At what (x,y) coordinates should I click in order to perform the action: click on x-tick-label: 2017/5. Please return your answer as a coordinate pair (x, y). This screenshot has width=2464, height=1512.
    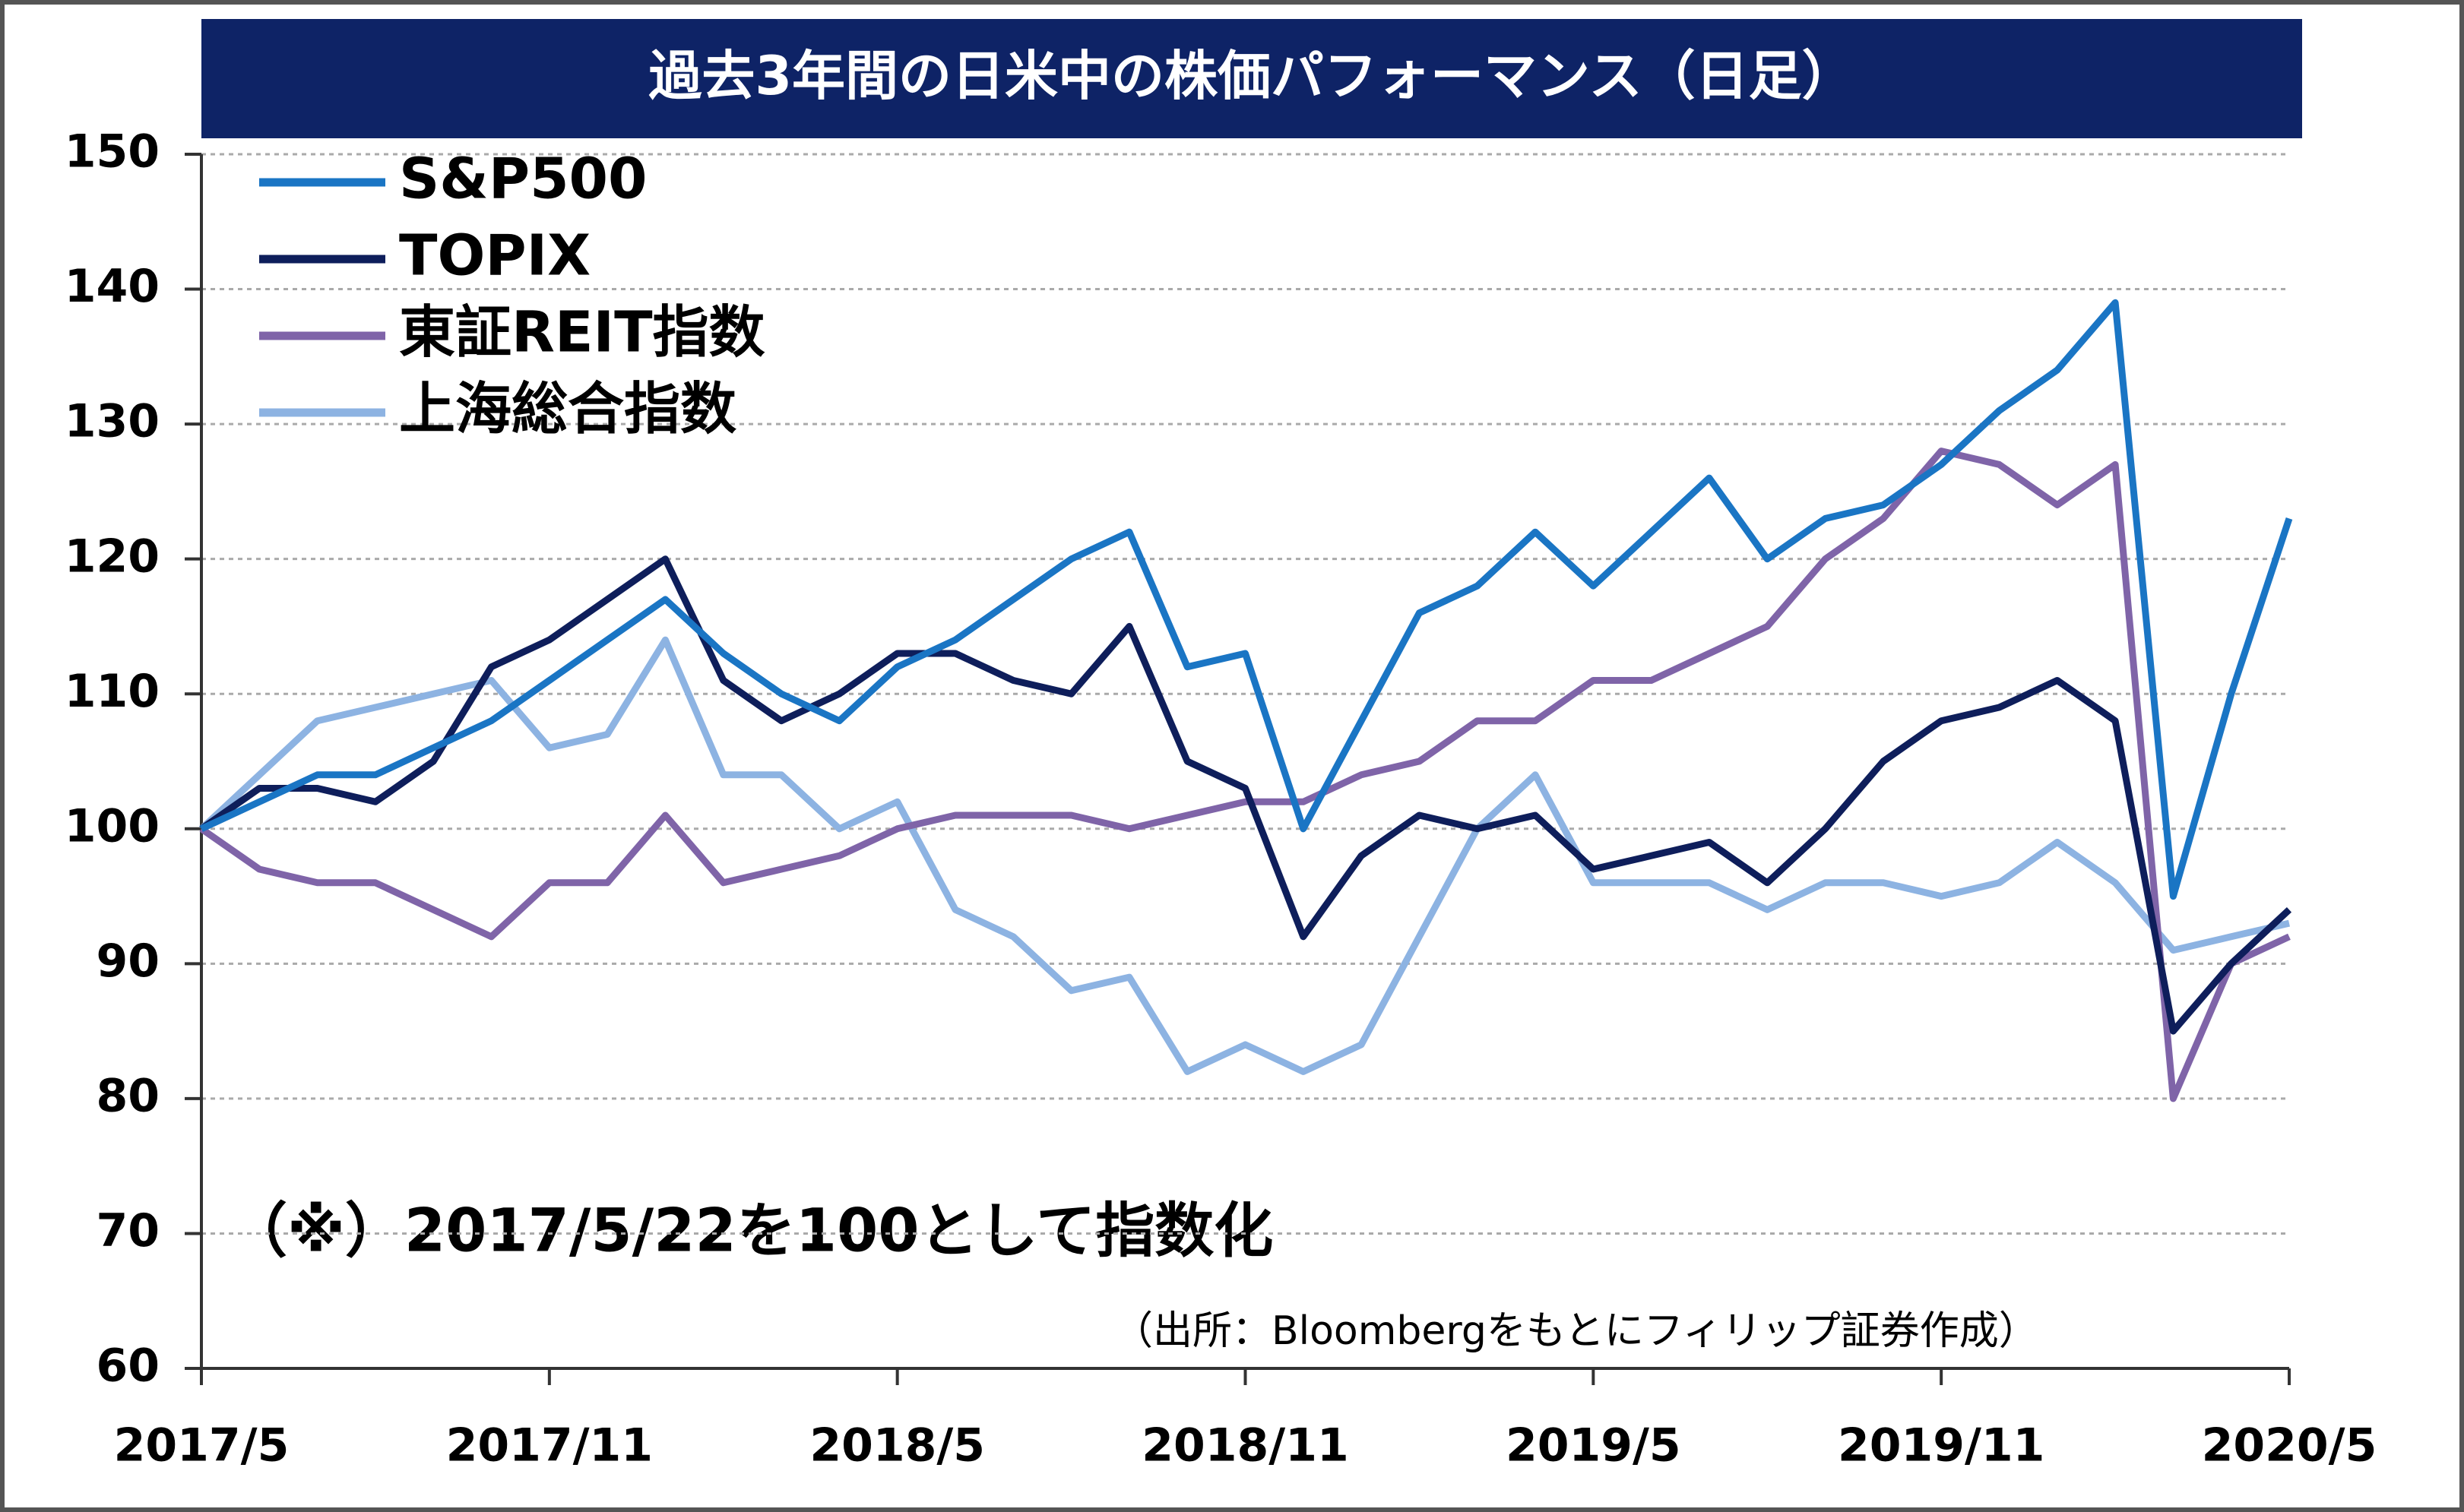
    Looking at the image, I should click on (202, 1445).